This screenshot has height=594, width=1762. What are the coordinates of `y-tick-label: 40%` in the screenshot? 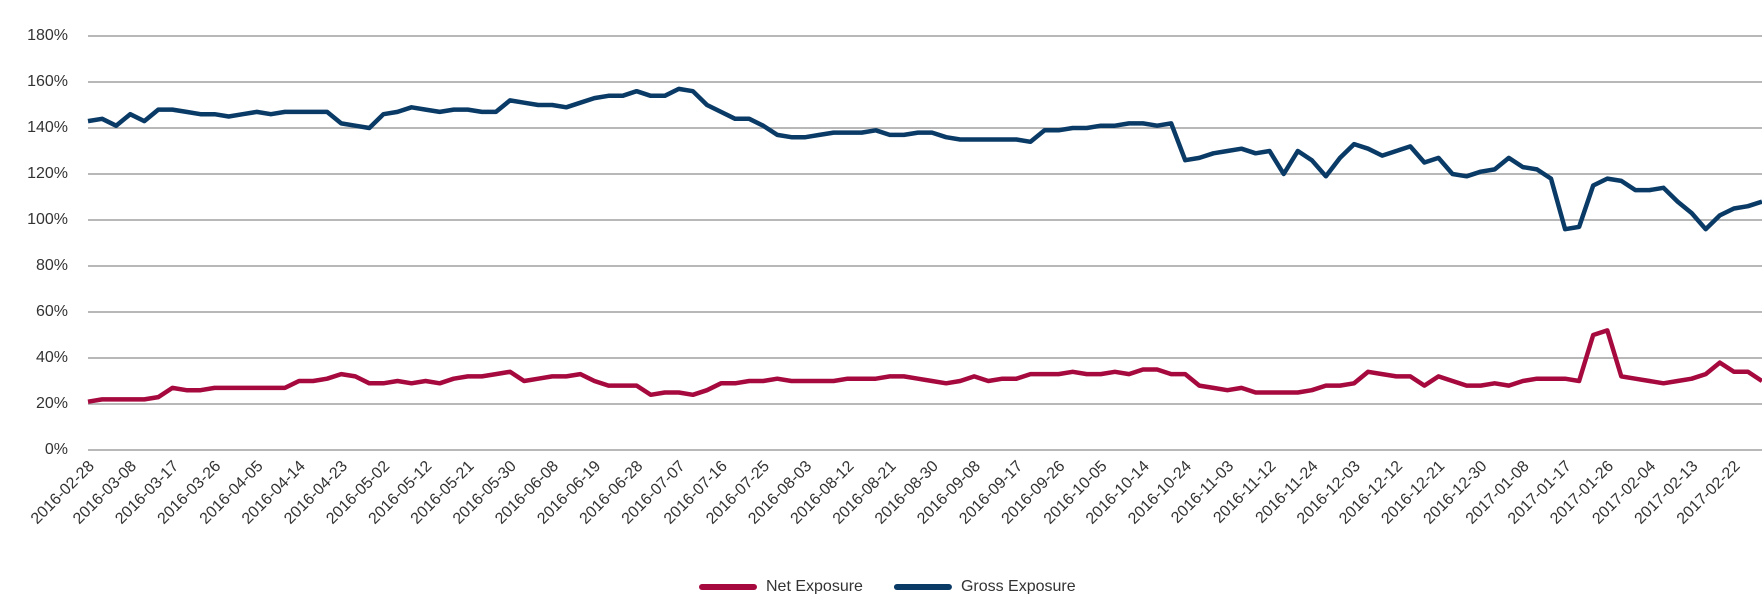 It's located at (52, 357).